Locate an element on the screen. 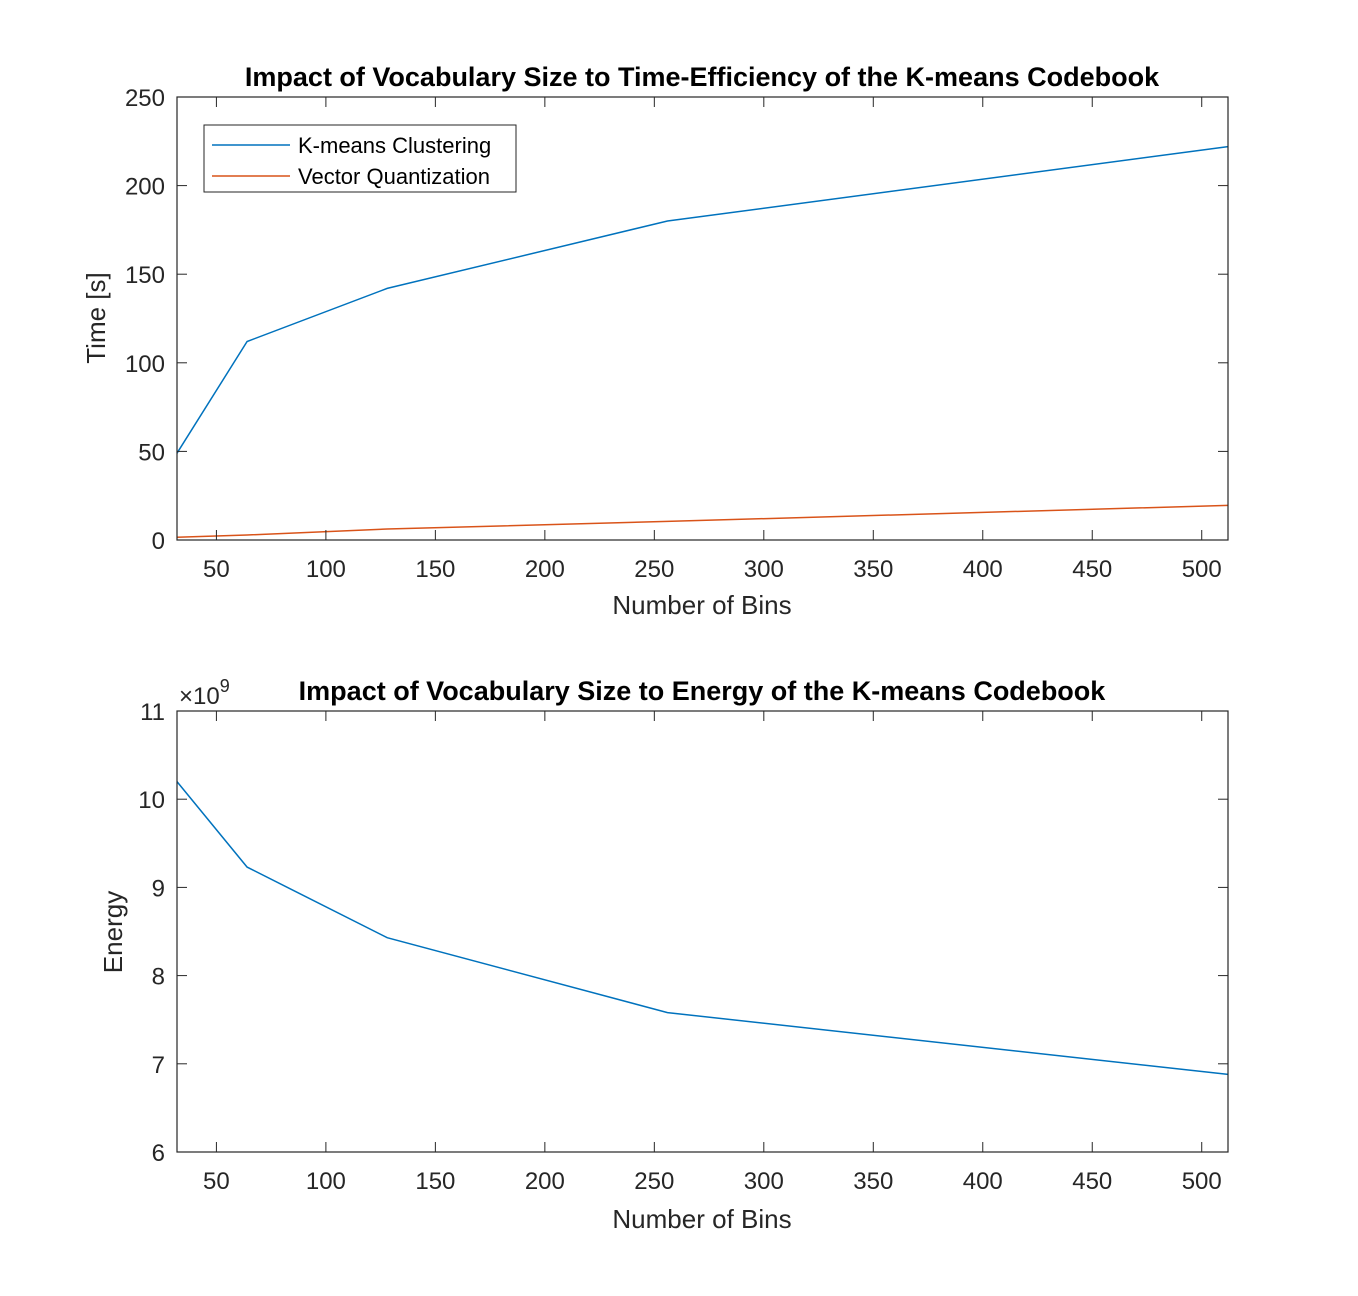  energy-axis-exponent: ×10⁹ is located at coordinates (204, 693).